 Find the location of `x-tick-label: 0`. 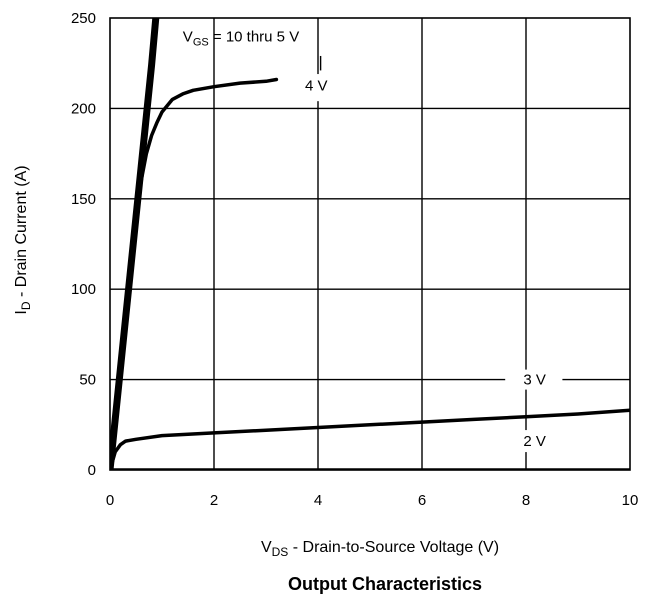

x-tick-label: 0 is located at coordinates (110, 500).